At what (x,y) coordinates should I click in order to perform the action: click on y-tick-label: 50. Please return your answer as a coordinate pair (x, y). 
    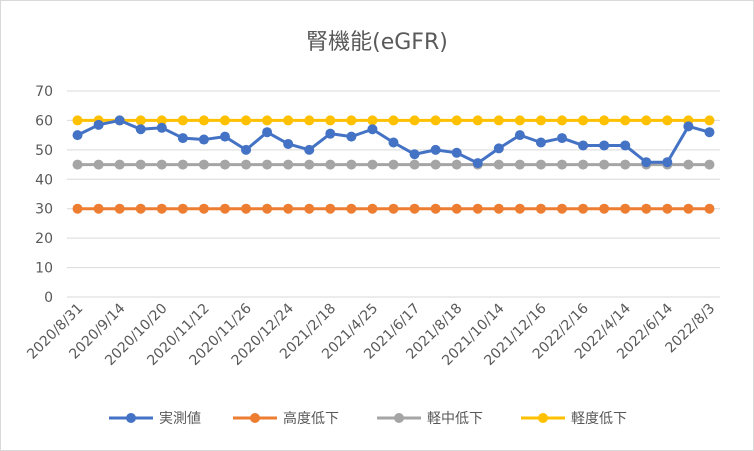
    Looking at the image, I should click on (44, 151).